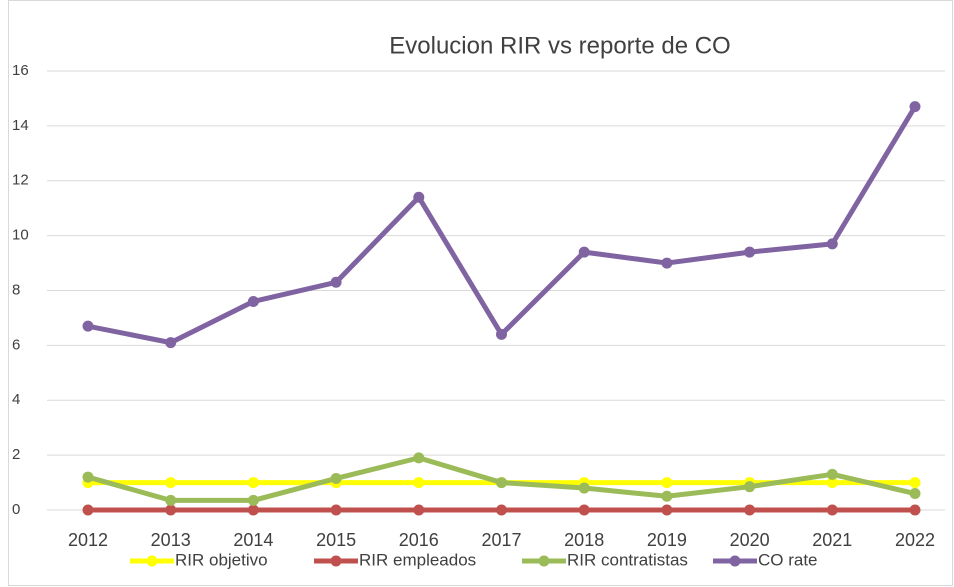  I want to click on y-tick-label: 4, so click(16, 399).